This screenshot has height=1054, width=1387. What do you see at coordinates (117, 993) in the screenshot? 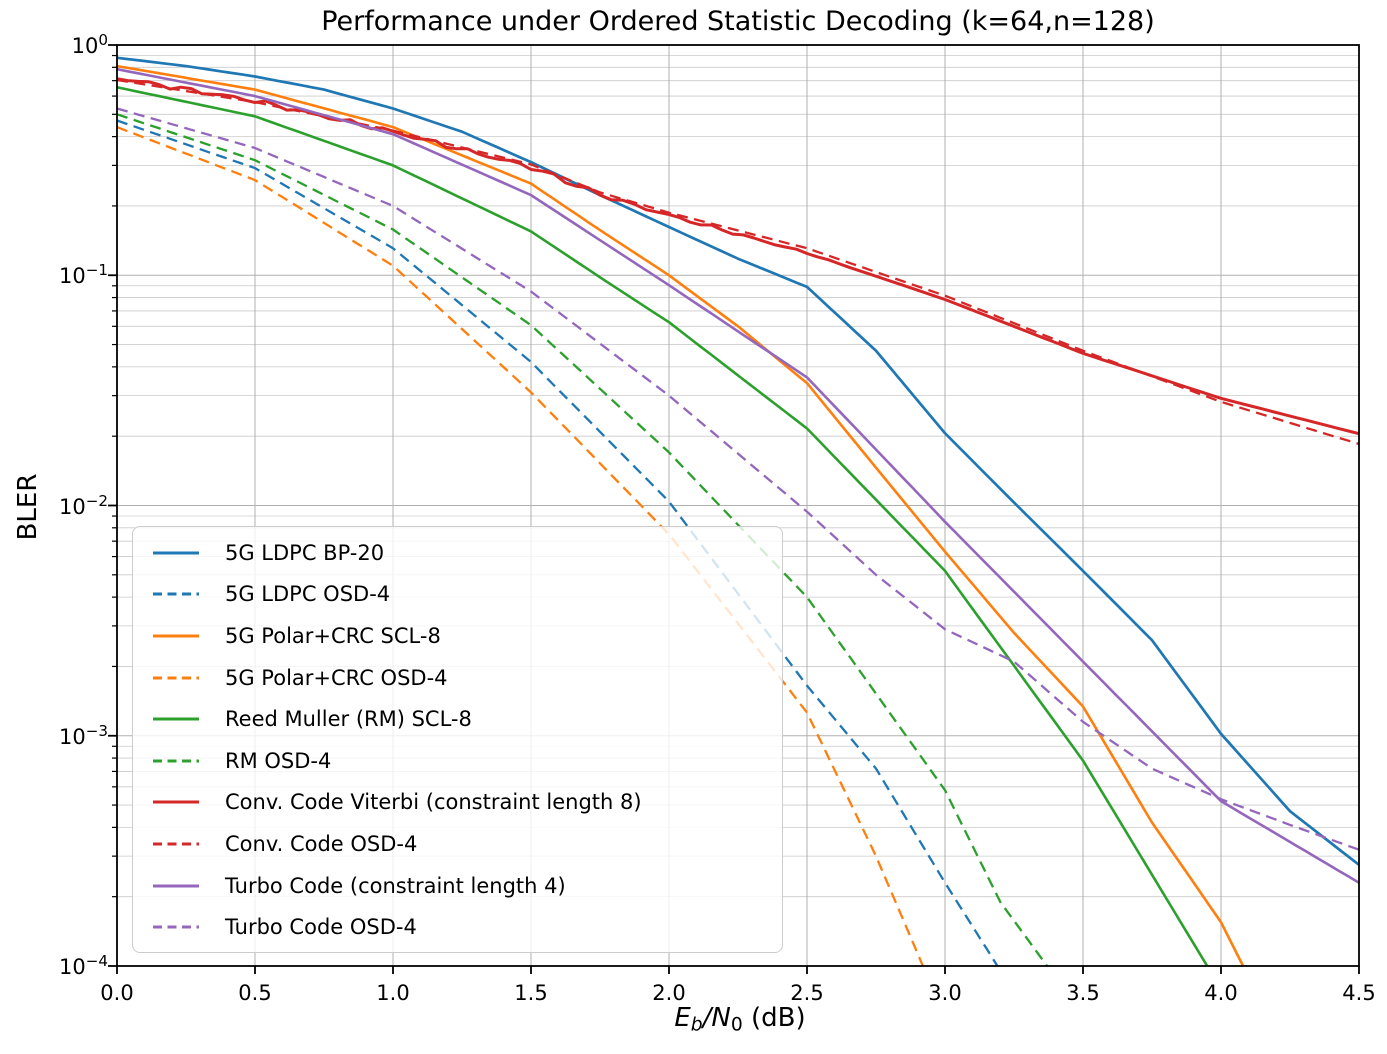
I see `x-tick-label: 0.0` at bounding box center [117, 993].